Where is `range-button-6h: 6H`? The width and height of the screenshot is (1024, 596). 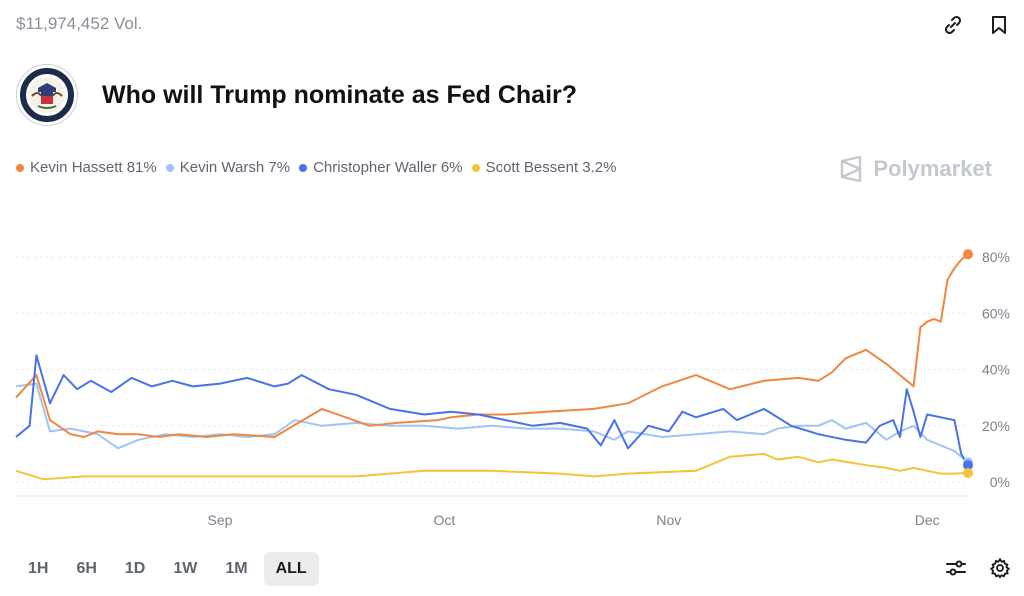 range-button-6h: 6H is located at coordinates (86, 568).